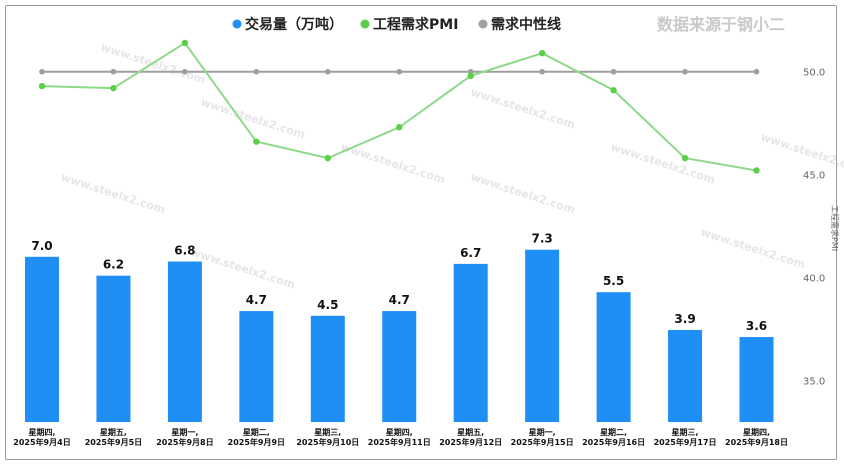 Image resolution: width=844 pixels, height=468 pixels. I want to click on legend: 交易量（万吨） 工程需求PMI 需求中性线, so click(396, 24).